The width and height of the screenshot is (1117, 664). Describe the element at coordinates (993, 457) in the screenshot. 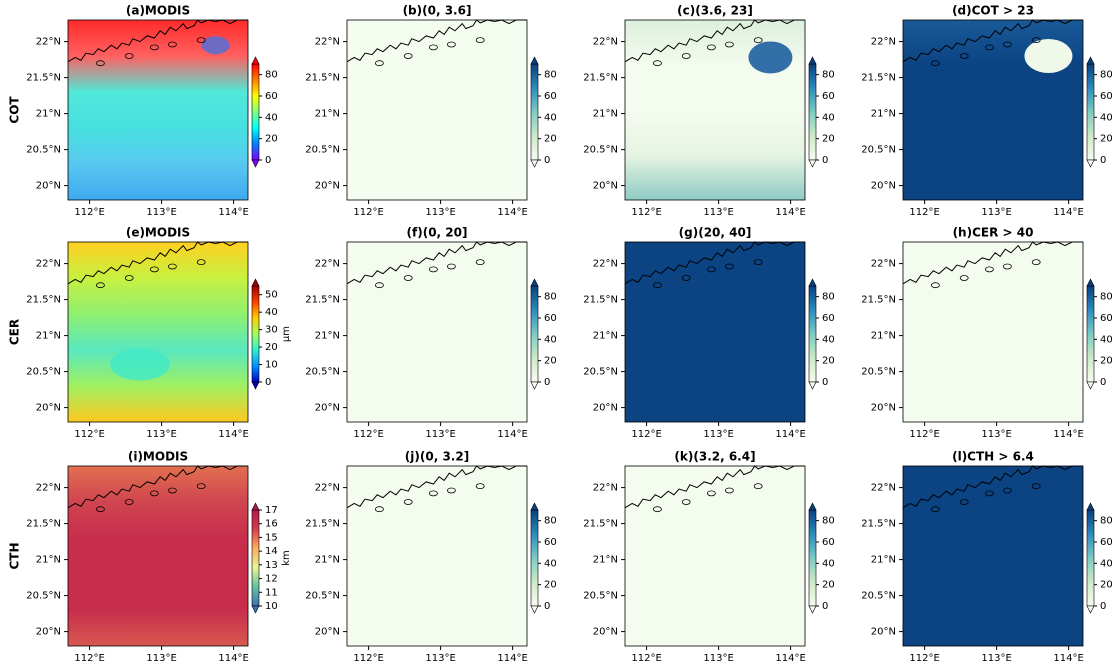

I see `panel-title: (l)CTH > 6.4` at that location.